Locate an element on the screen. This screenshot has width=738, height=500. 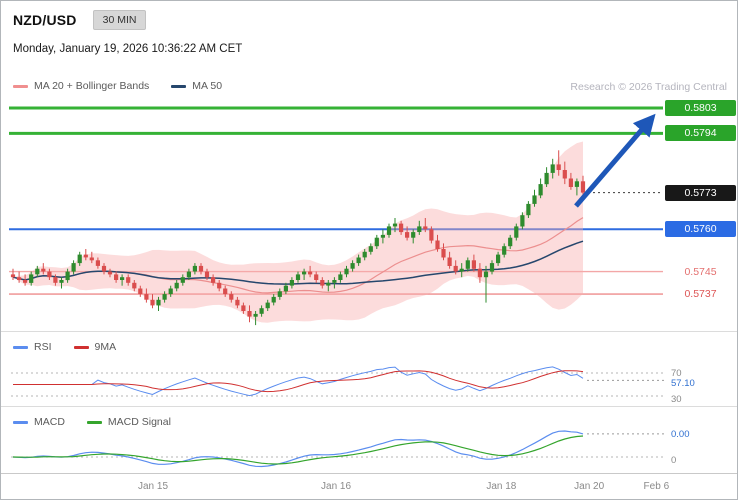
macd-legend-item-0: MACD is located at coordinates (39, 422).